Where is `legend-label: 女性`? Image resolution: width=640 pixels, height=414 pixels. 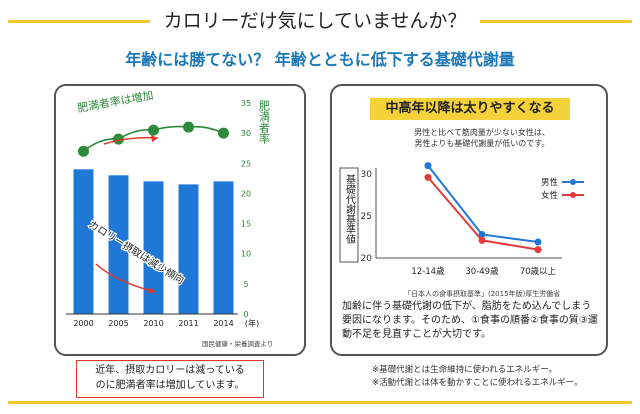 legend-label: 女性 is located at coordinates (550, 195).